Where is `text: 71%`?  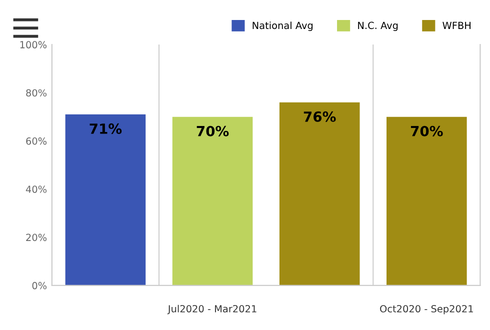 text: 71% is located at coordinates (106, 128).